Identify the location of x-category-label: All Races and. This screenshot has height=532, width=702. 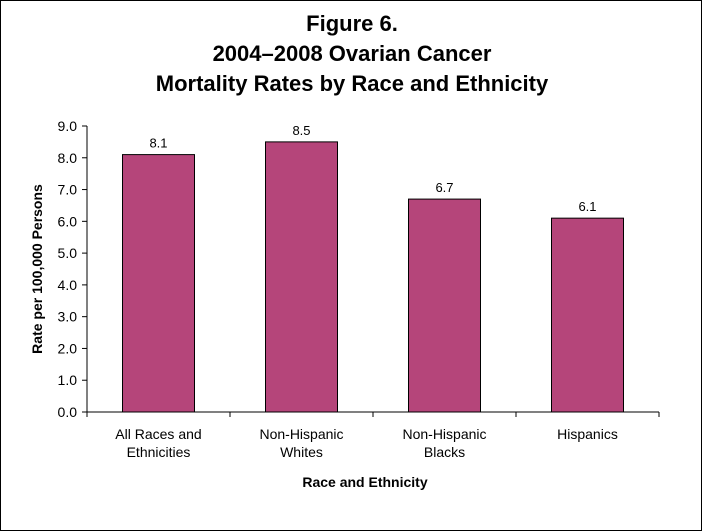
(158, 434).